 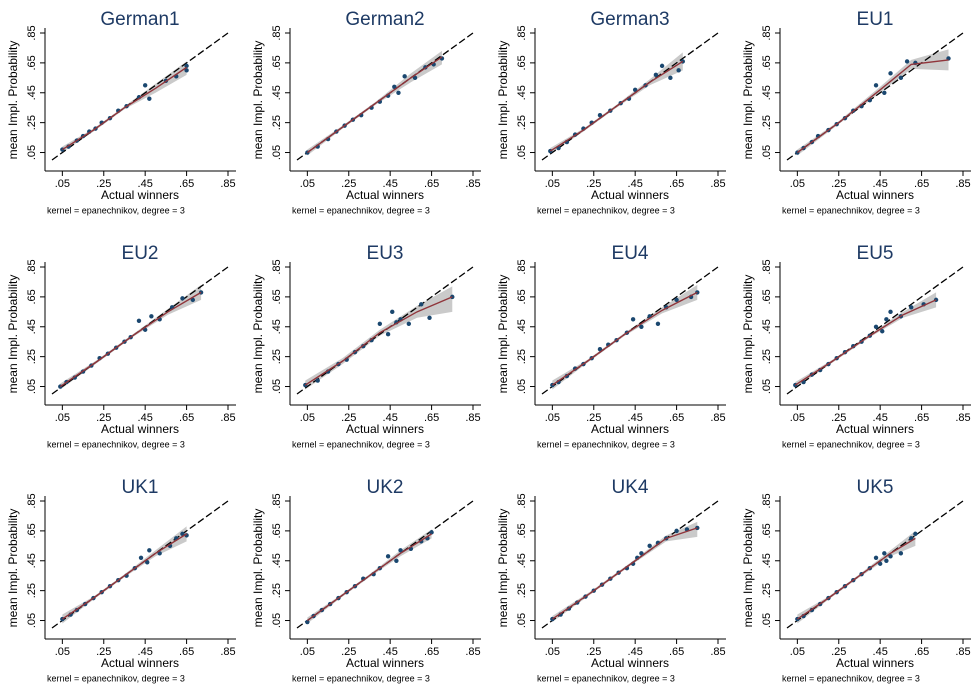 What do you see at coordinates (875, 253) in the screenshot?
I see `panel-title: EU5` at bounding box center [875, 253].